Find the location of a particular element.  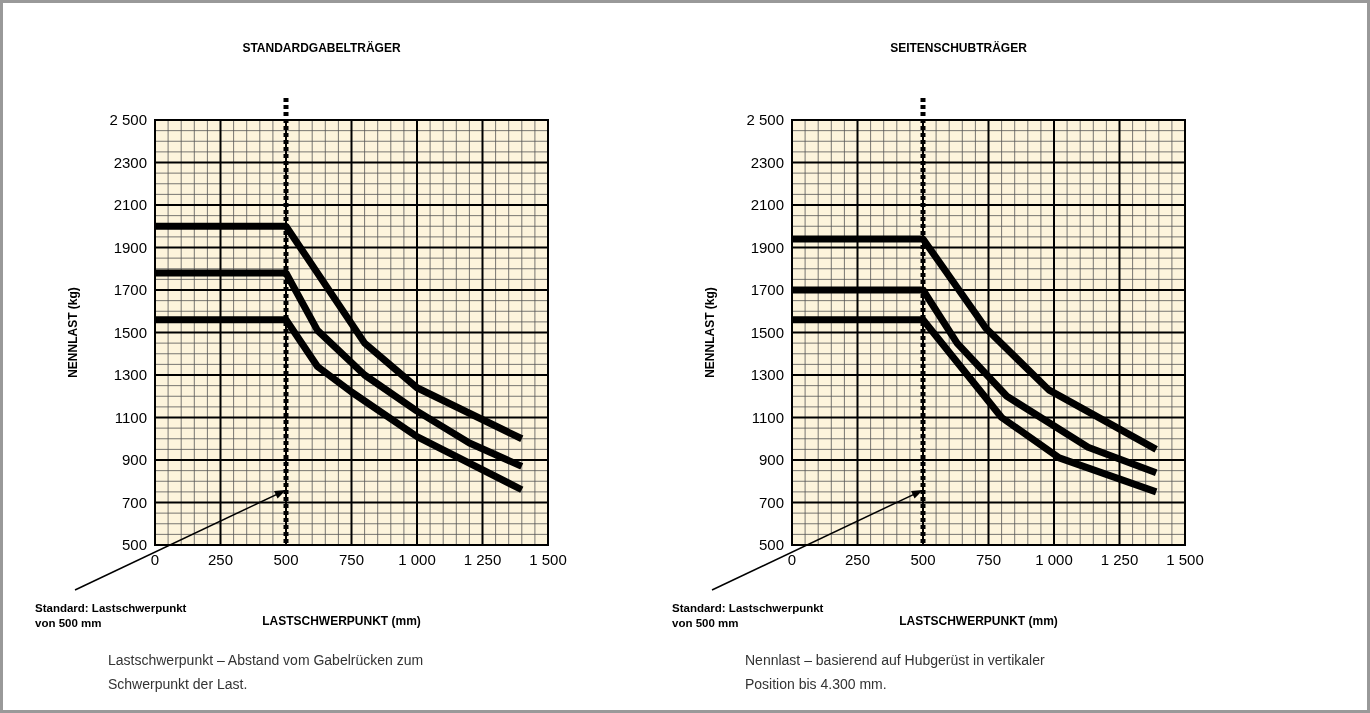

text: Lastschwerpunkt – Abstand vom Gabelrücken zum Schwerpunkt der Last. is located at coordinates (266, 672).